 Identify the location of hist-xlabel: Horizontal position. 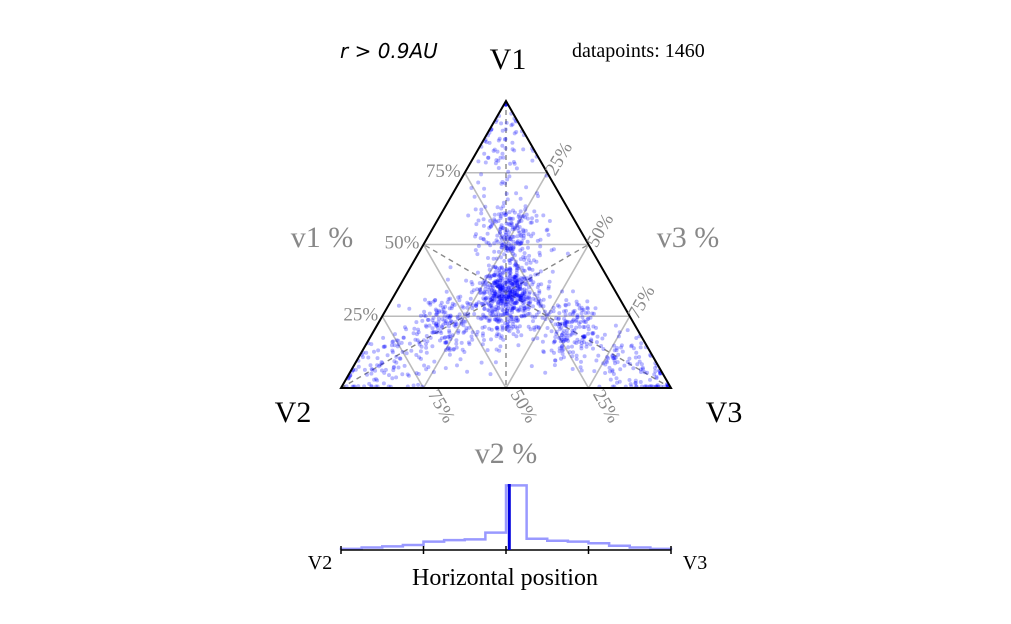
(505, 578).